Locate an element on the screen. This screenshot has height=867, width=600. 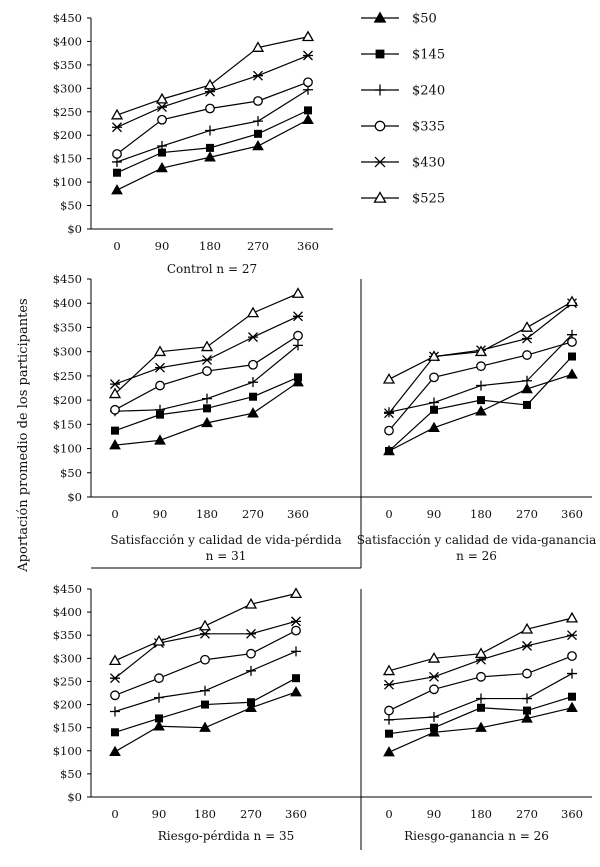
chart-panel-riesgo-ganancia: 0 90 180 270 360 Riesgo-ganancia n = 26 is located at coordinates (476, 716).